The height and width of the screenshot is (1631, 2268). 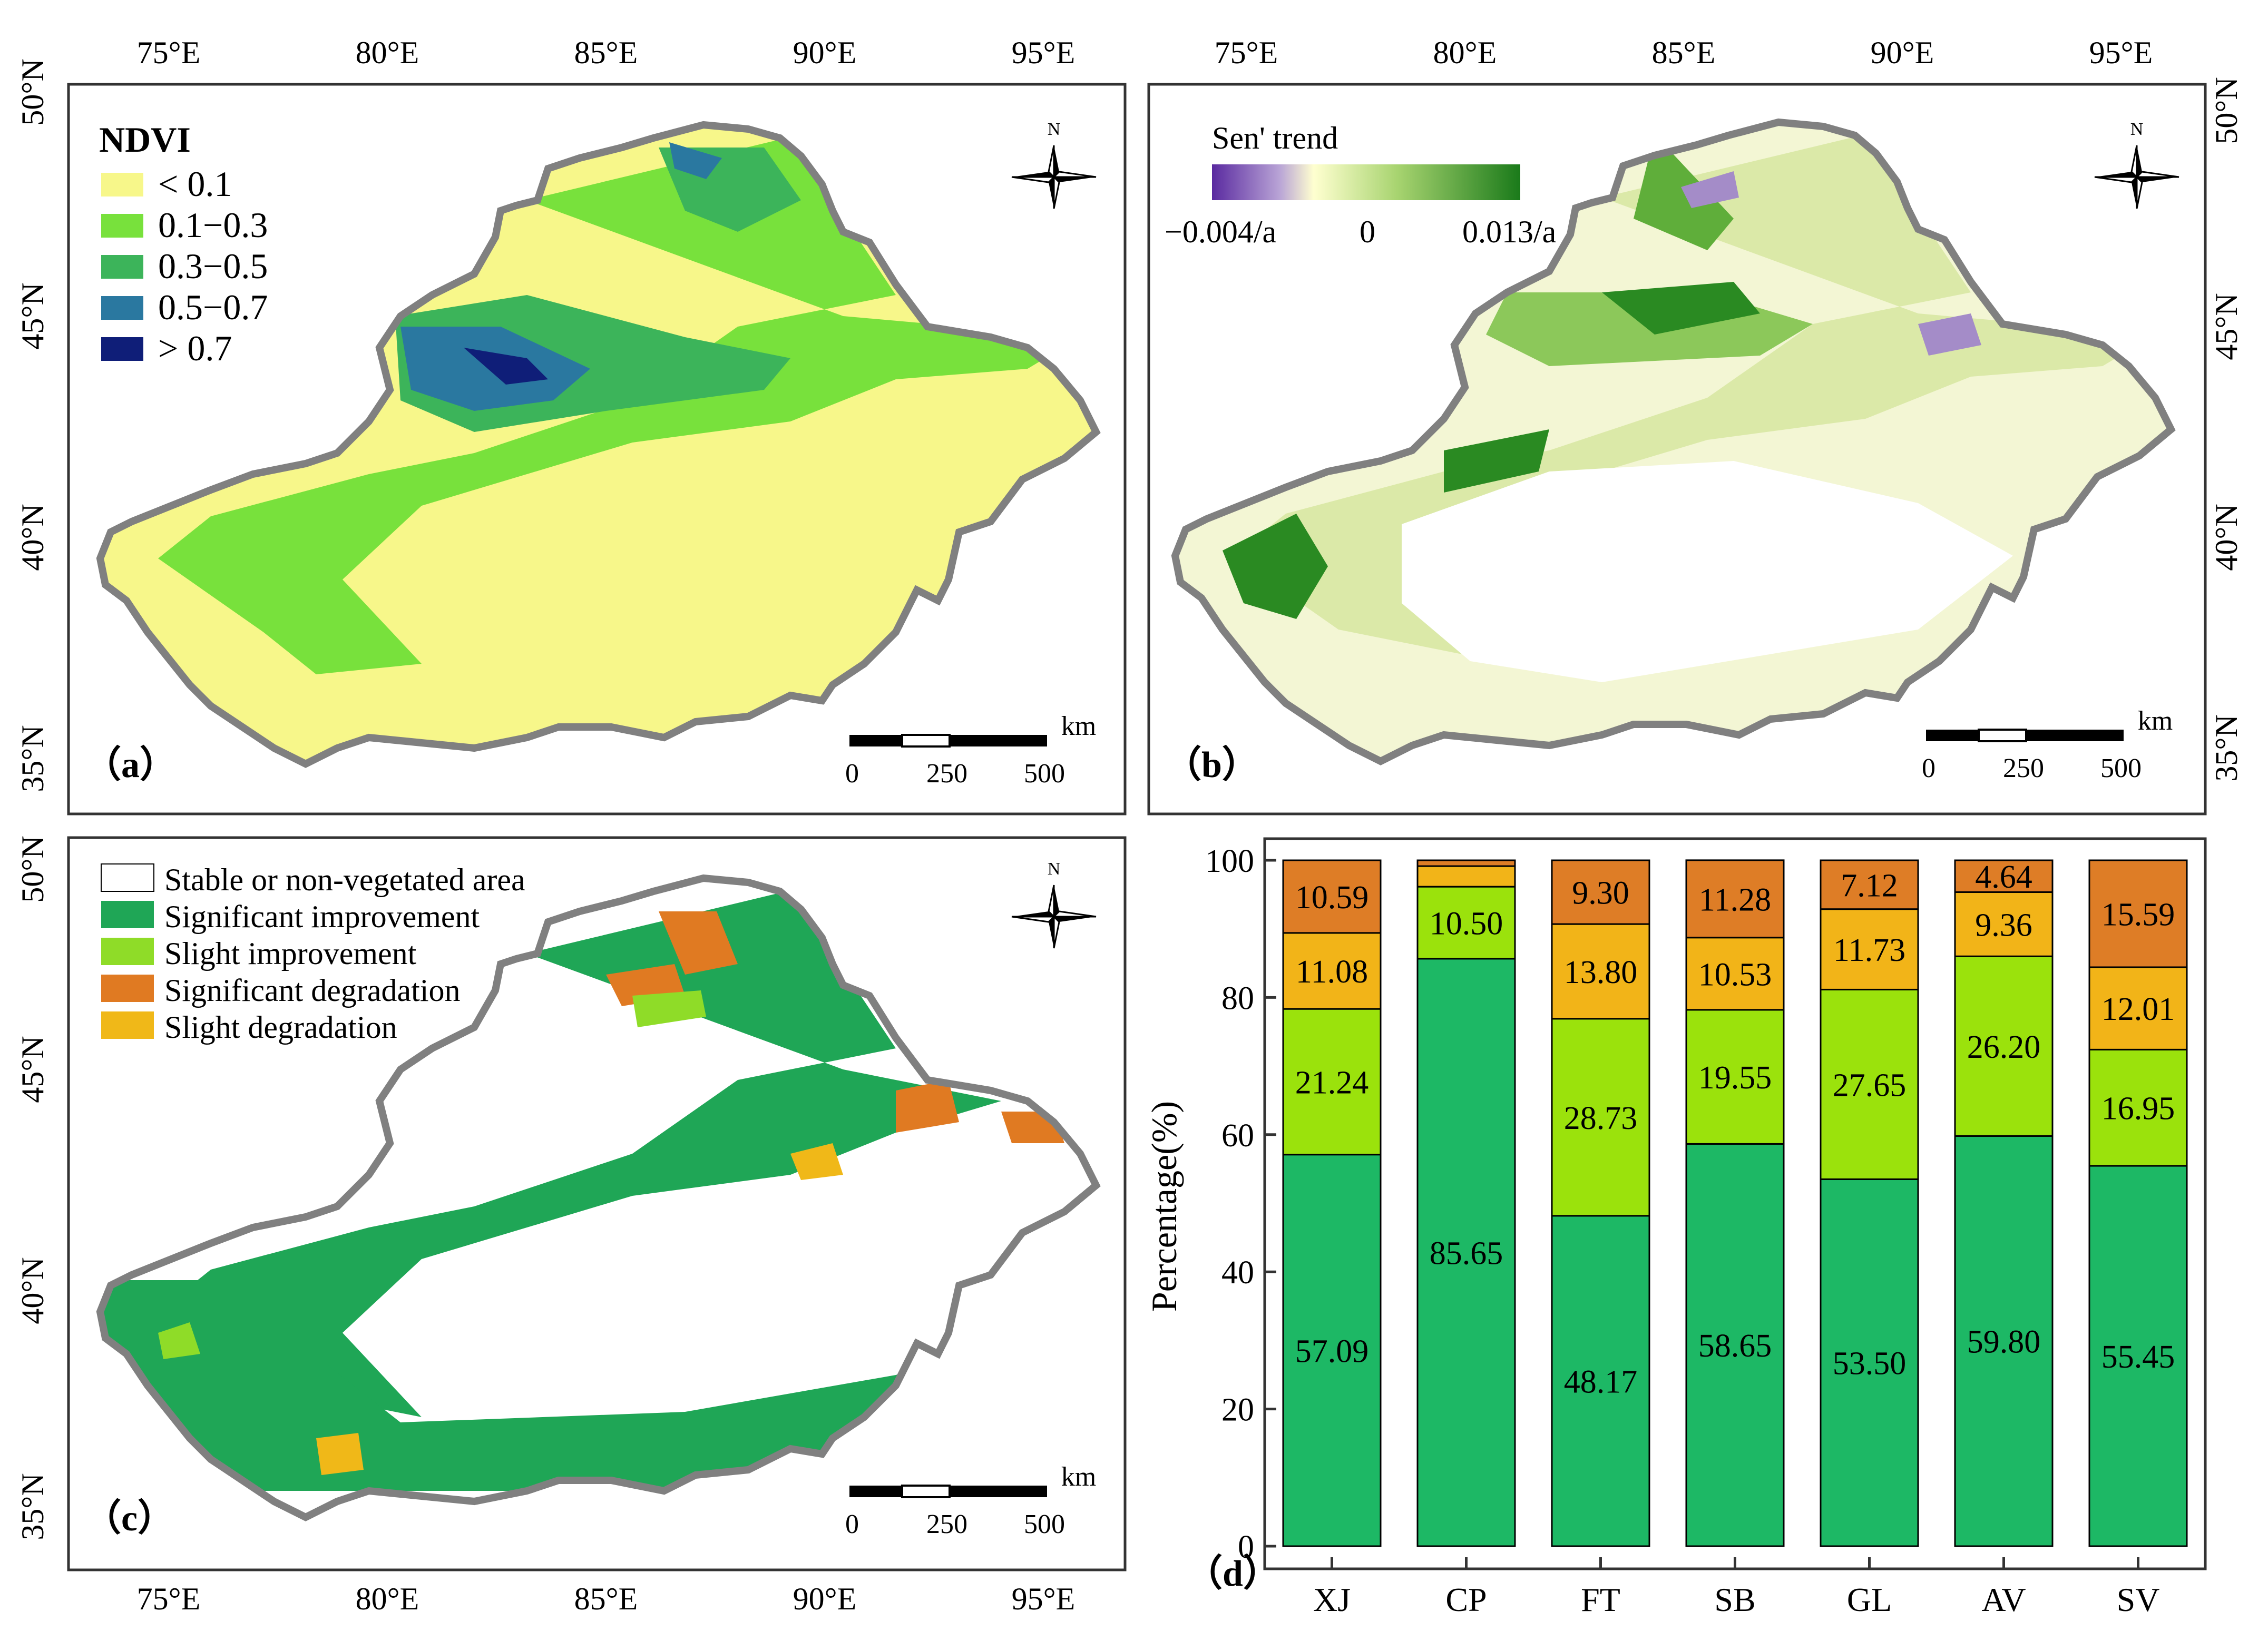 What do you see at coordinates (2003, 1599) in the screenshot?
I see `x-tick-label: AV` at bounding box center [2003, 1599].